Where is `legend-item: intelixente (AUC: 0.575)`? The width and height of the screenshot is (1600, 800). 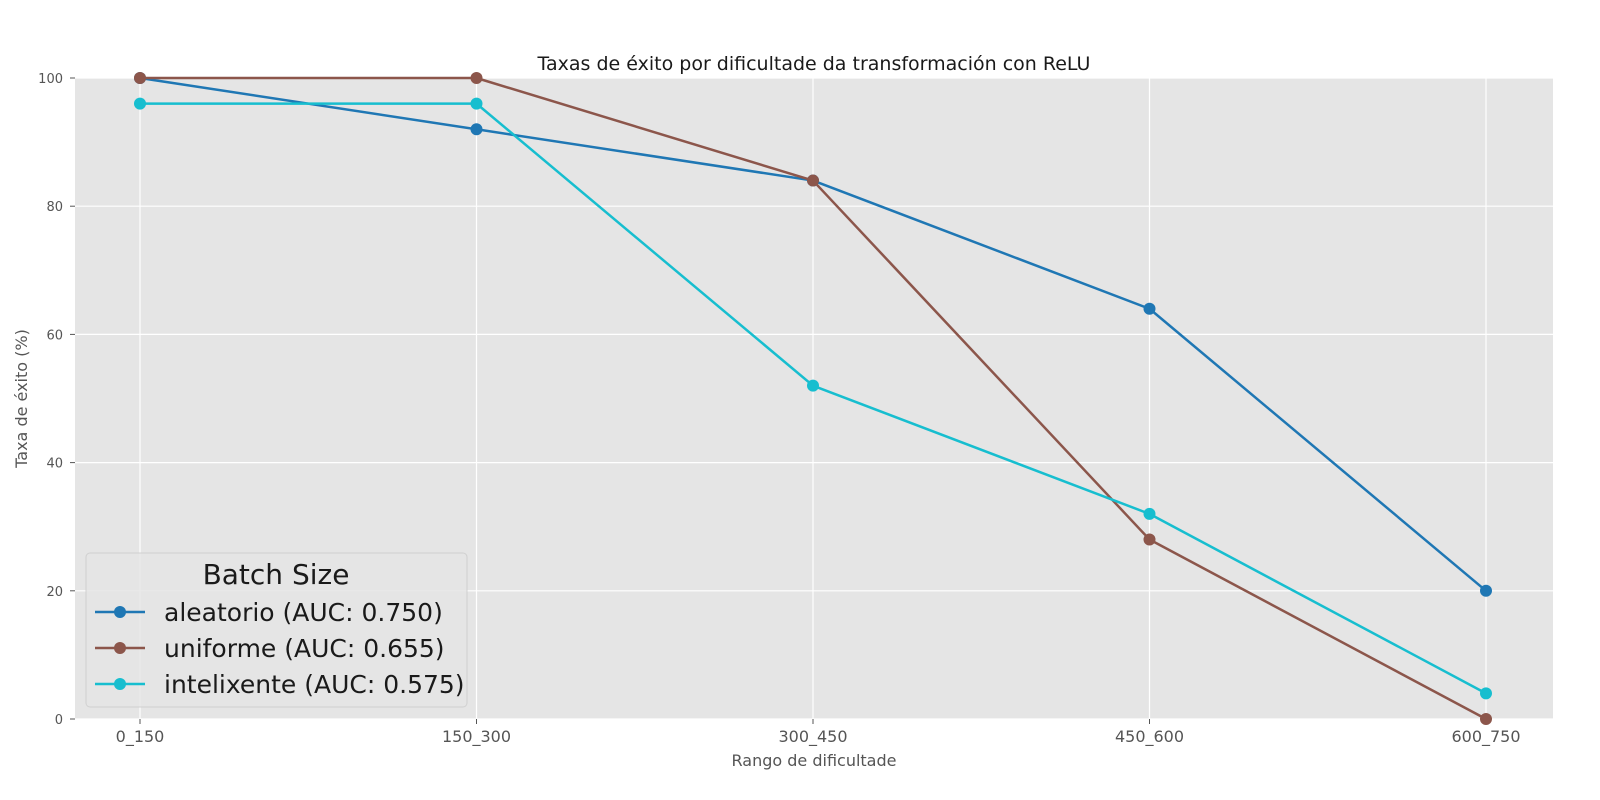 legend-item: intelixente (AUC: 0.575) is located at coordinates (280, 684).